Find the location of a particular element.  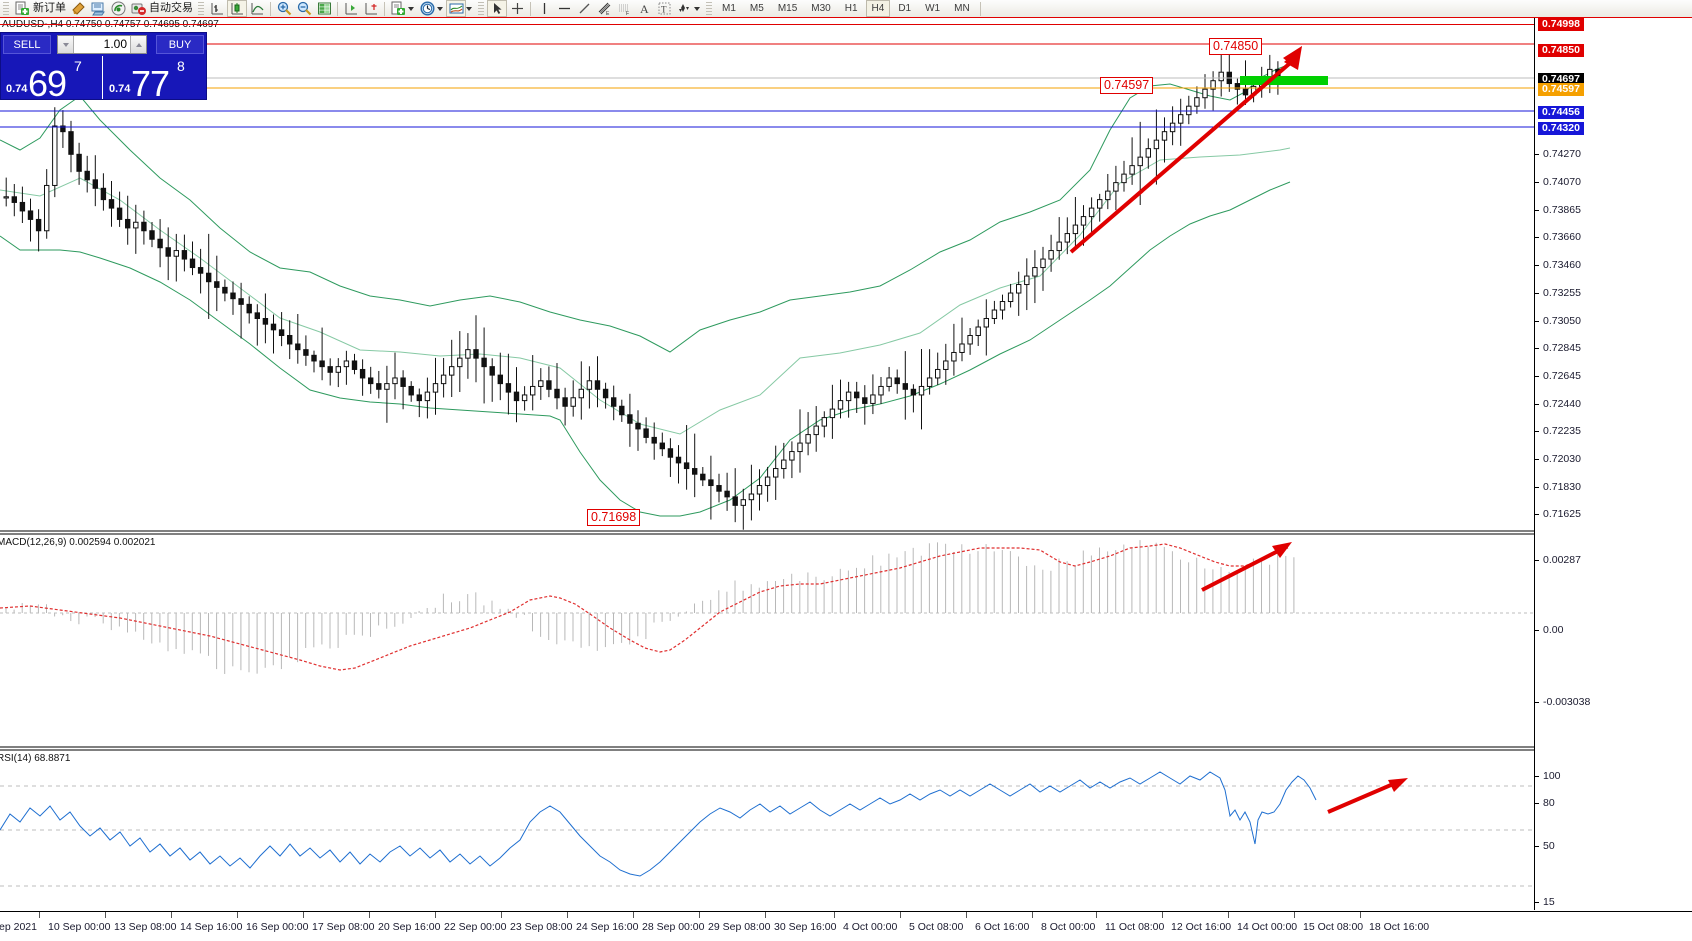

sell-button: SELL is located at coordinates (27, 44).